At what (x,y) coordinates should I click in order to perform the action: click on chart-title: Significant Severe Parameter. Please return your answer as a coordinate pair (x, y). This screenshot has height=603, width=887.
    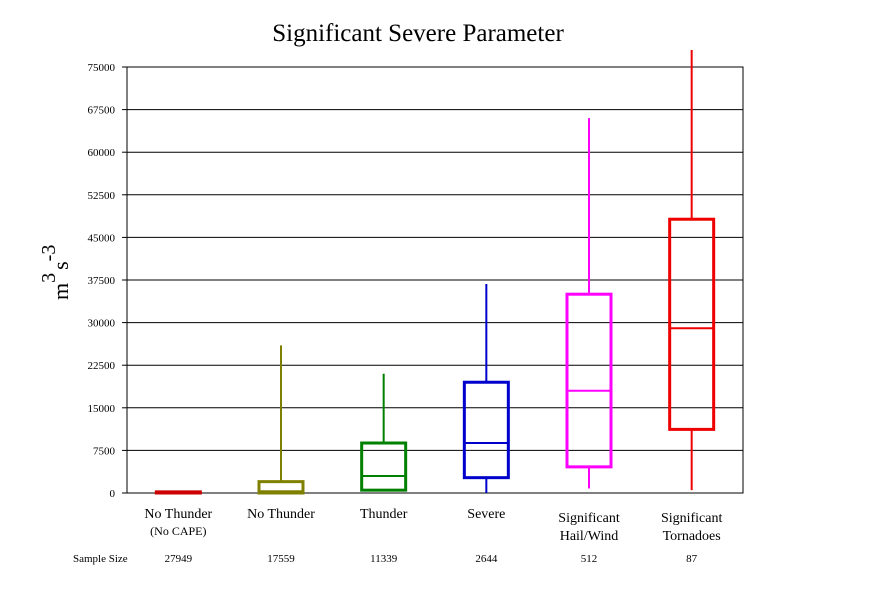
    Looking at the image, I should click on (418, 33).